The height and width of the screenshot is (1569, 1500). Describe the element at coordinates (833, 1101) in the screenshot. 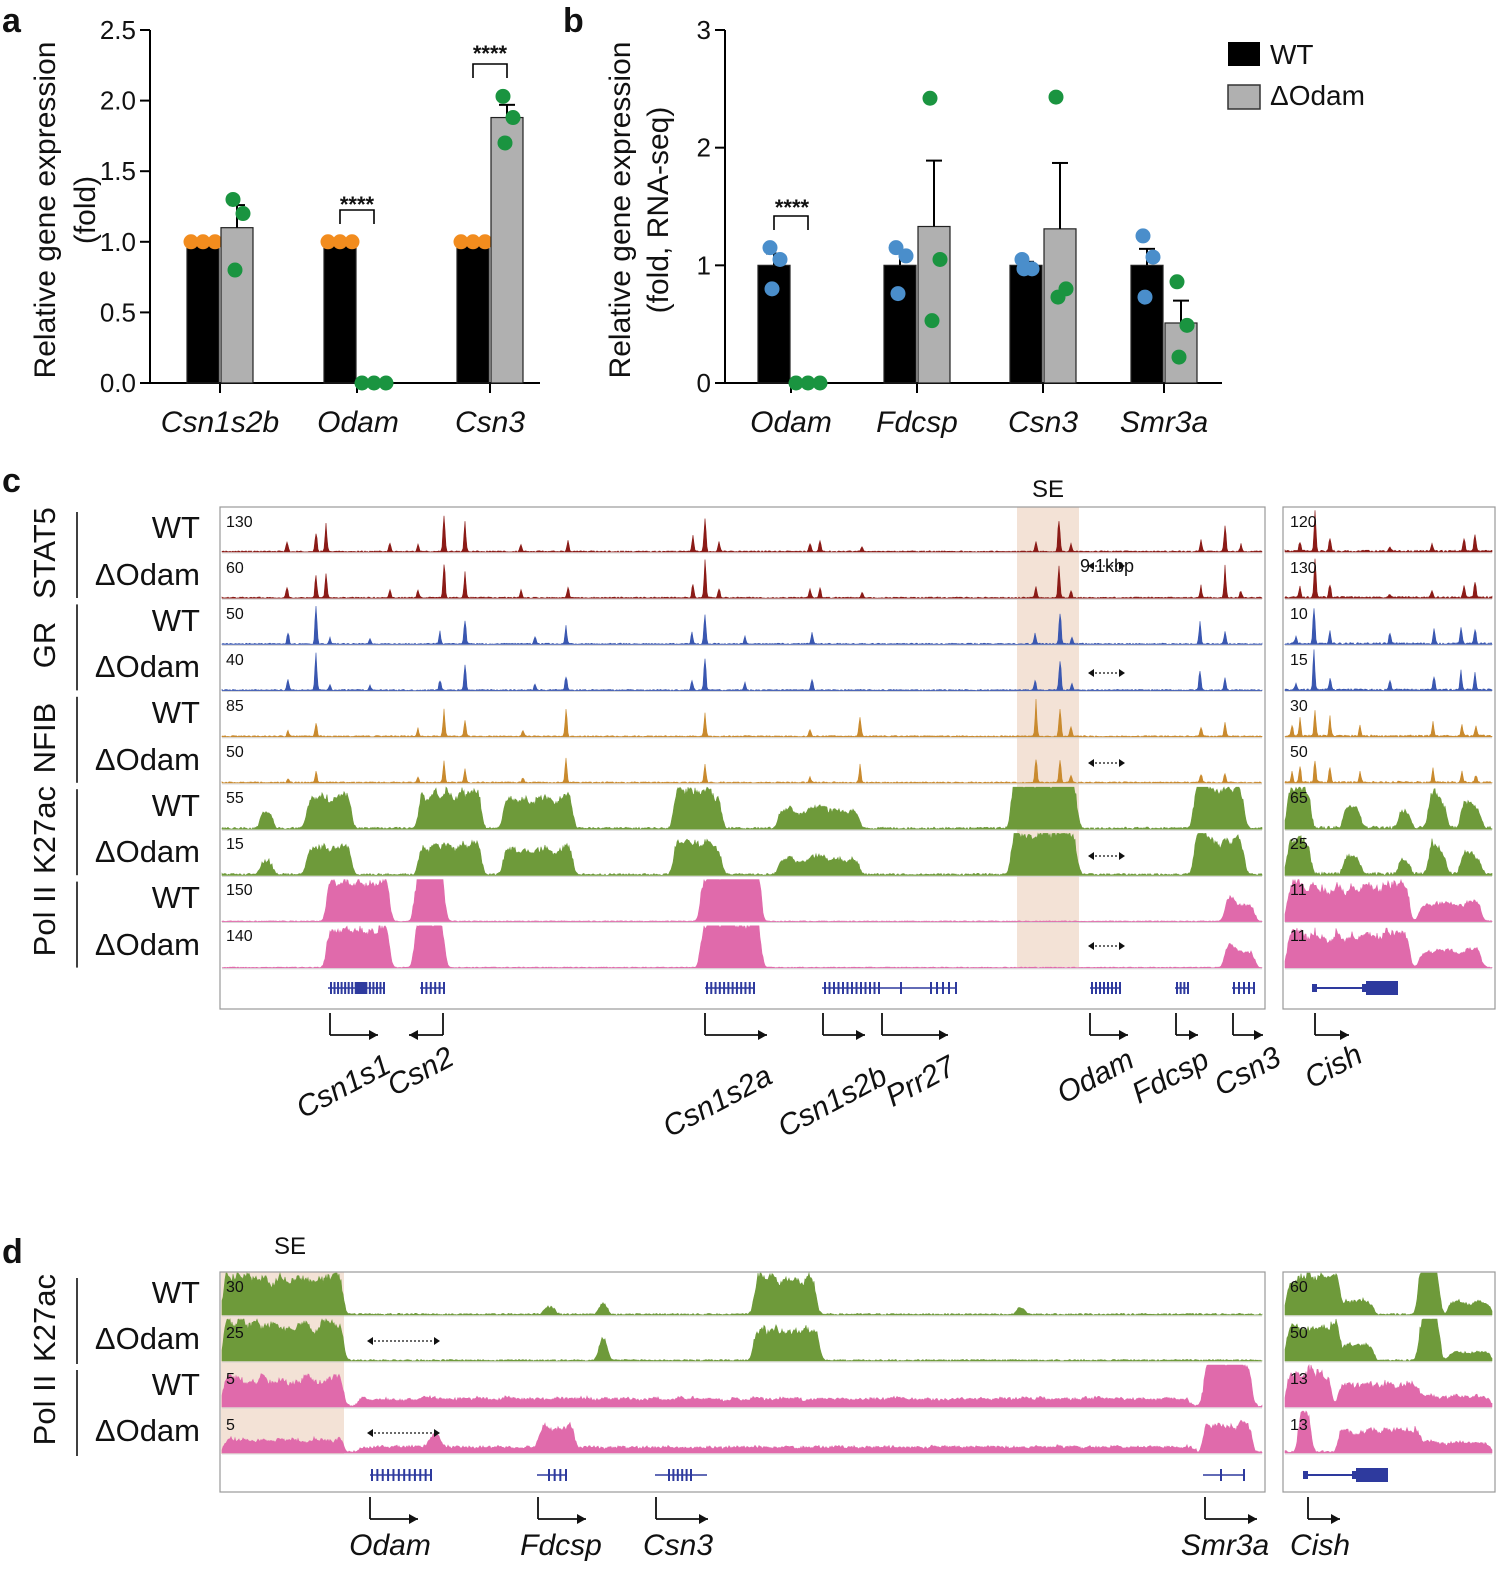

I see `gene-label: Csn1s2b` at that location.